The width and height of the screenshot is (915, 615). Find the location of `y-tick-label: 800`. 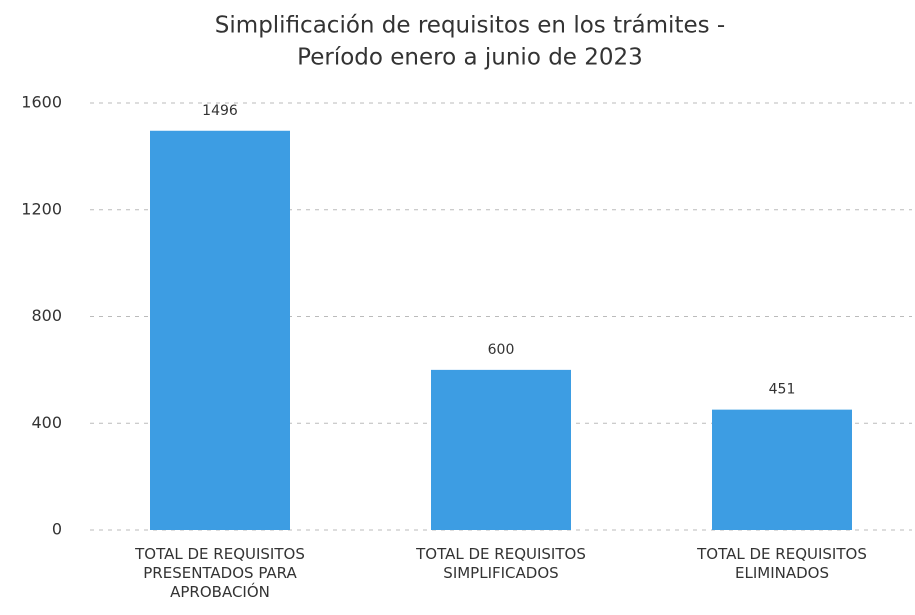

y-tick-label: 800 is located at coordinates (46, 315).